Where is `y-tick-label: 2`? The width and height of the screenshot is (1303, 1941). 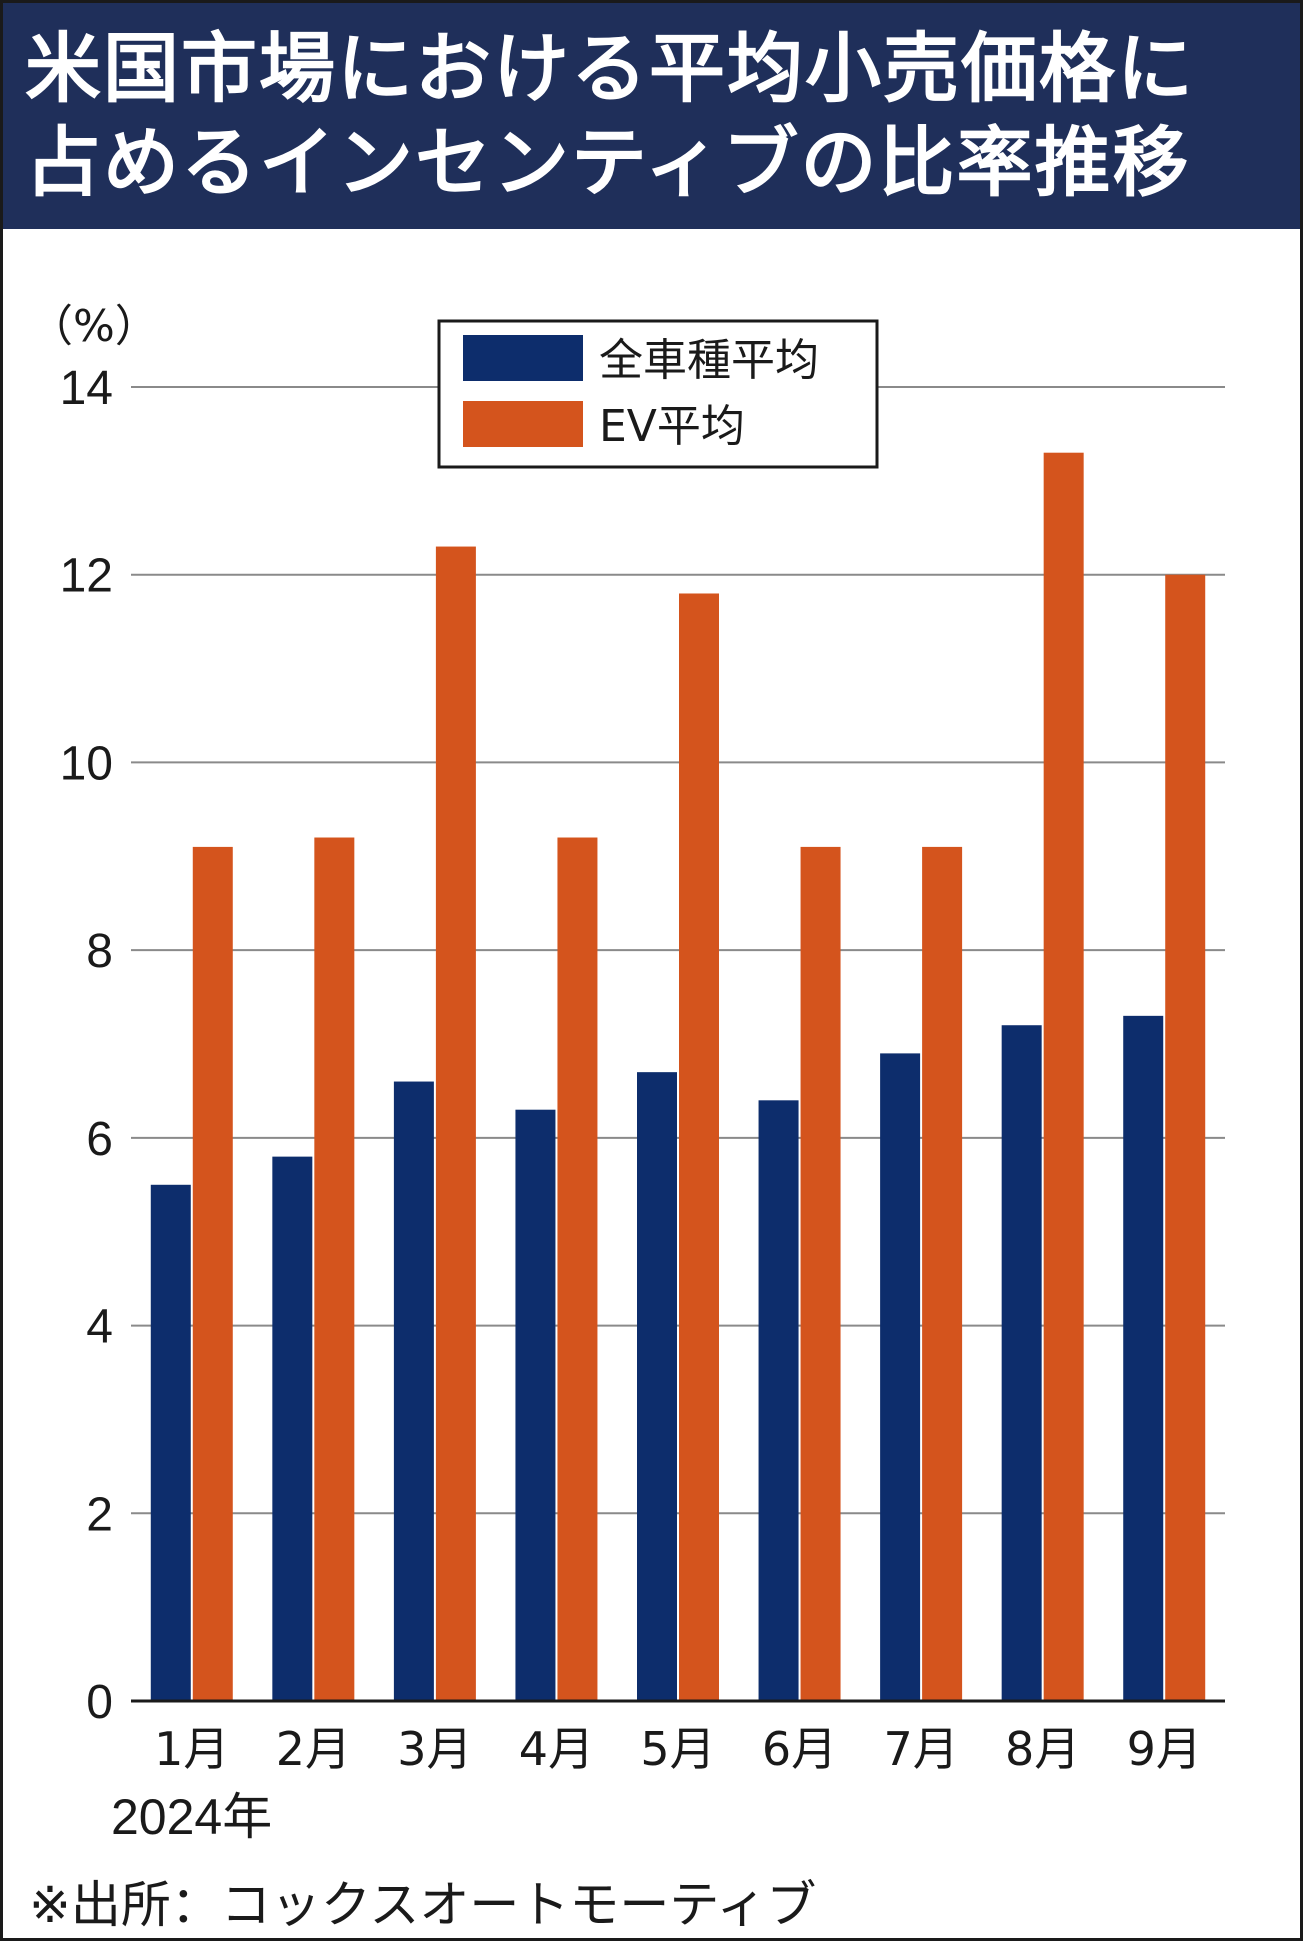
y-tick-label: 2 is located at coordinates (99, 1514).